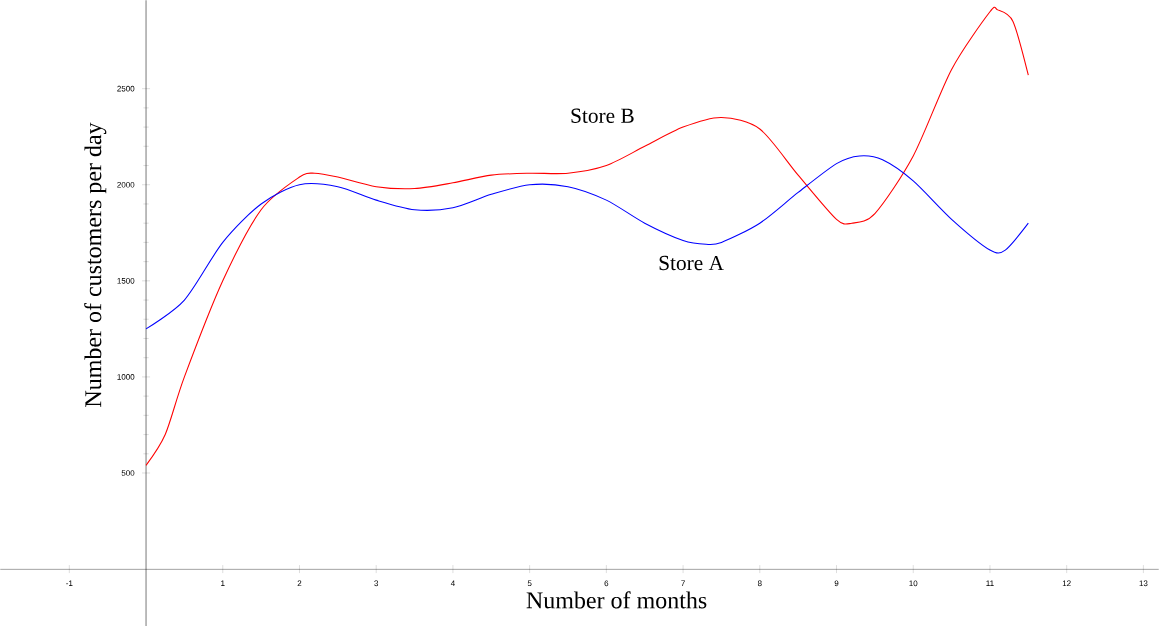  I want to click on x-axis-title: Number of months, so click(616, 600).